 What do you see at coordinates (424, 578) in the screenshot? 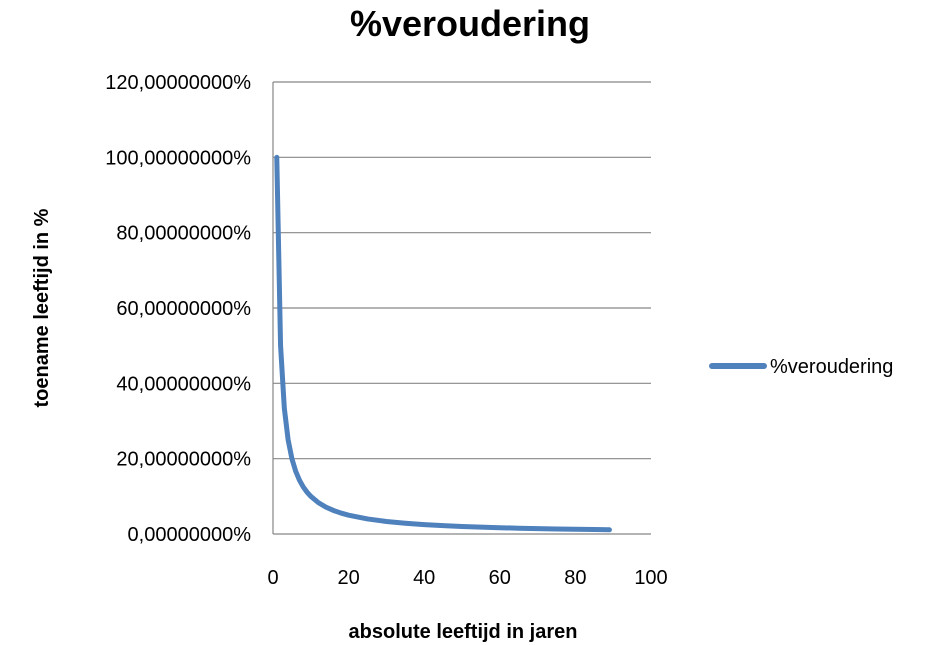
I see `x-tick-label: 40` at bounding box center [424, 578].